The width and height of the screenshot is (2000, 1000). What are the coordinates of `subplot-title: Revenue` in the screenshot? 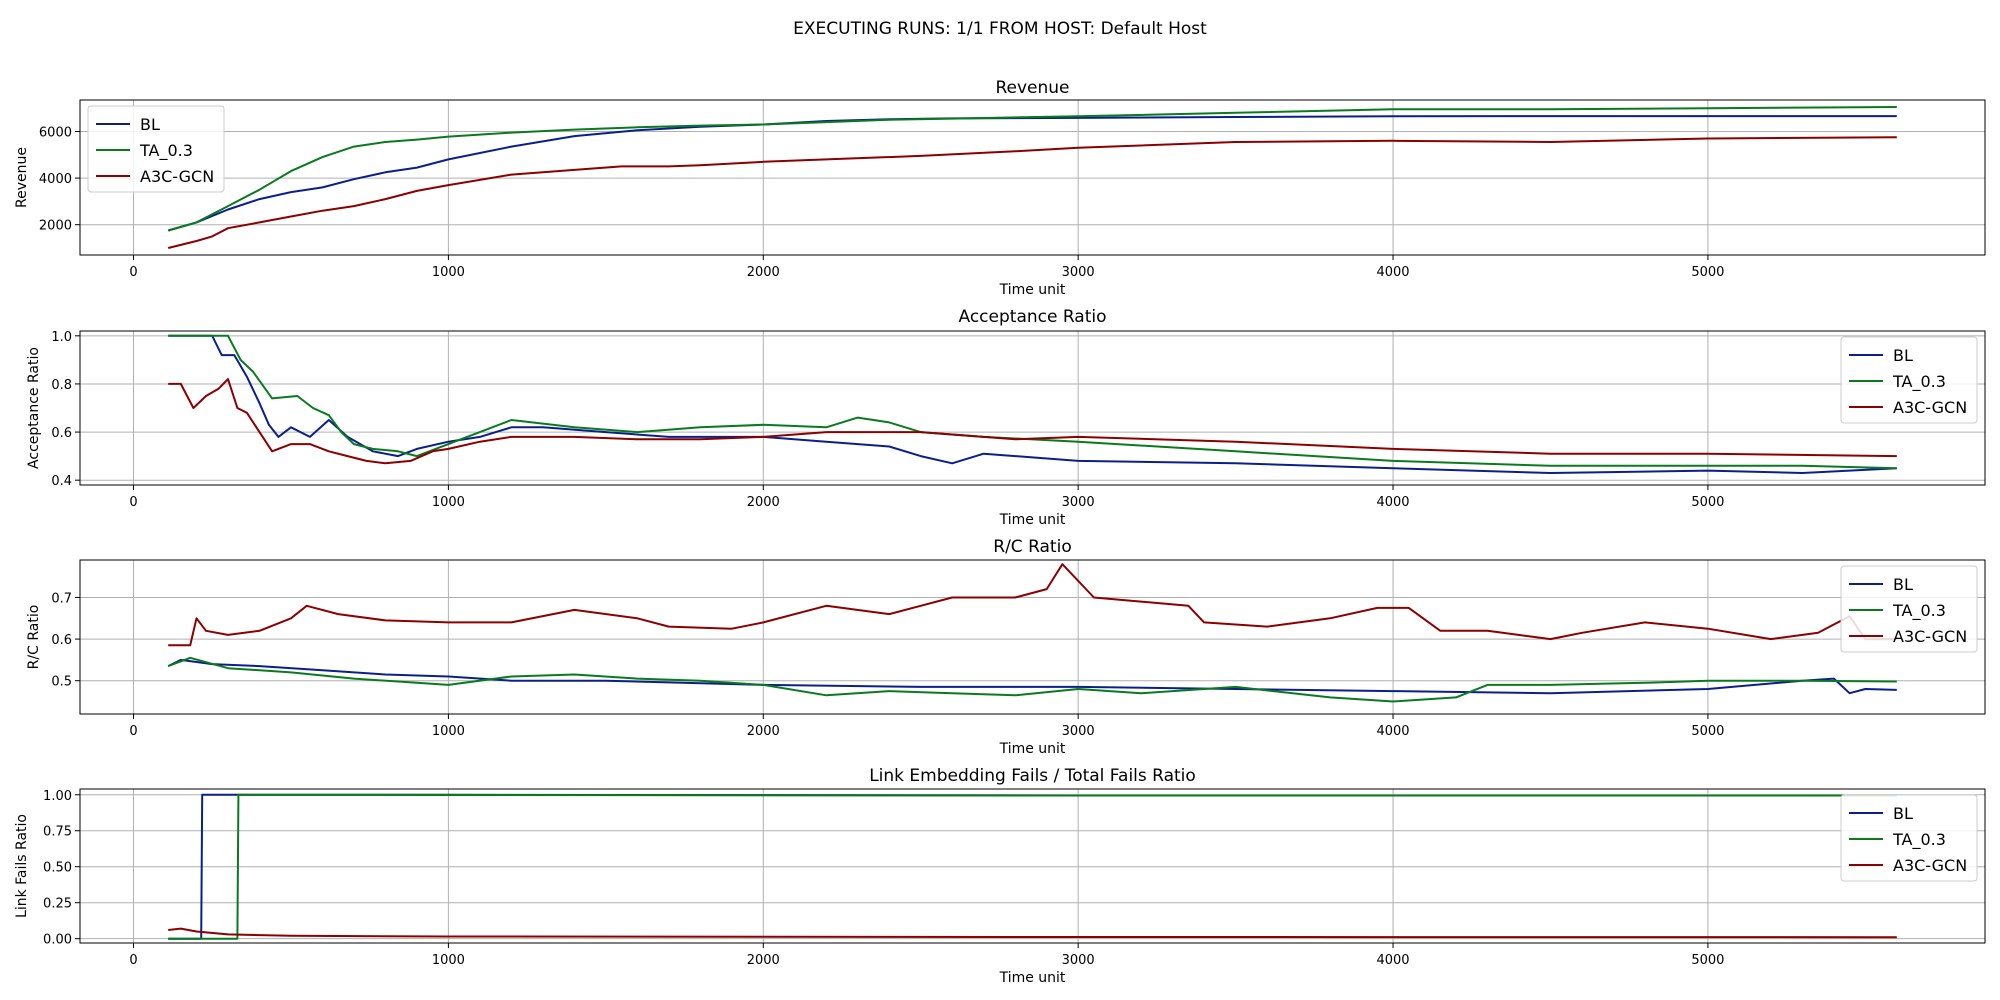 It's located at (1032, 88).